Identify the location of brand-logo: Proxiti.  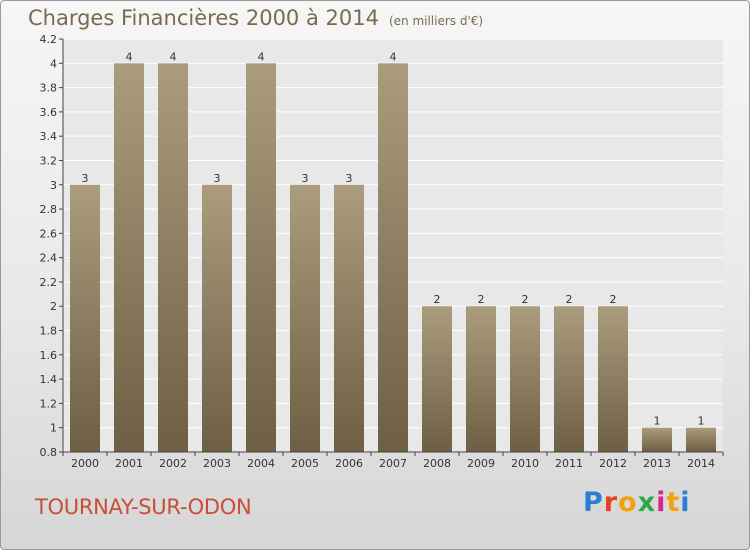
(637, 502).